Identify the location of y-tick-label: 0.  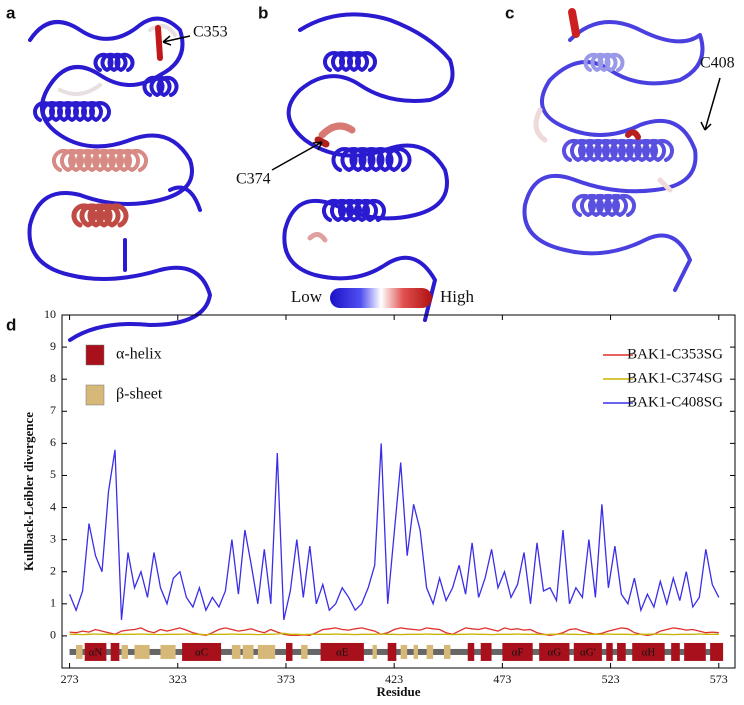
(53, 635).